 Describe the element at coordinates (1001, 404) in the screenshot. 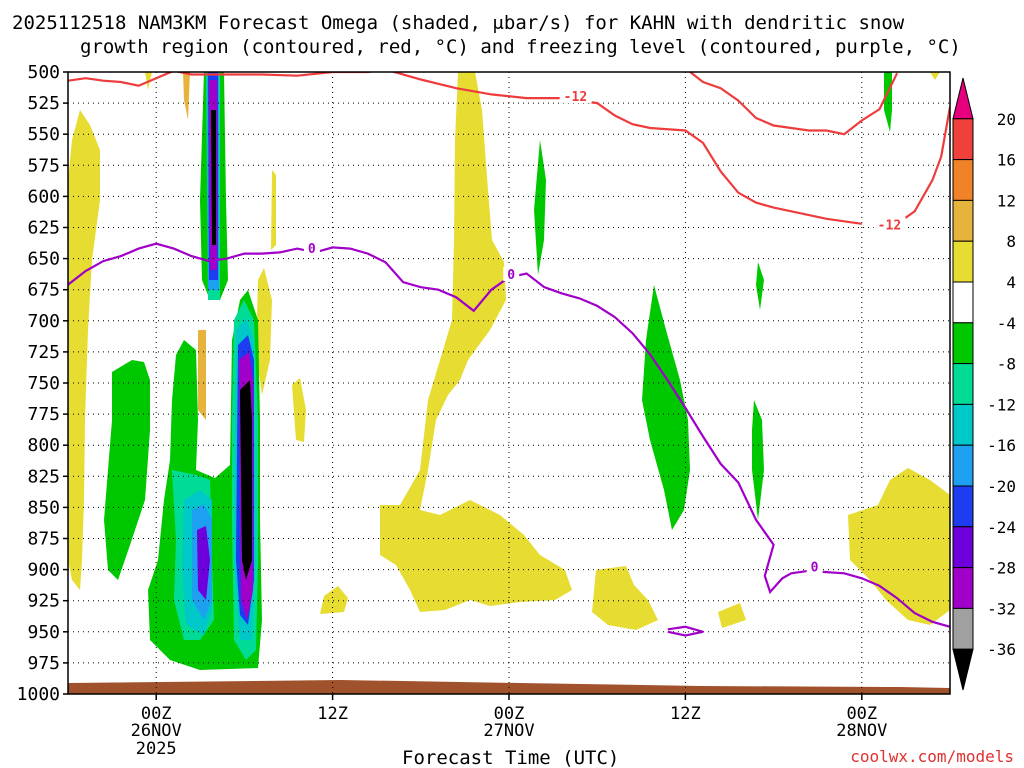

I see `colorbar-label-7: -12` at that location.